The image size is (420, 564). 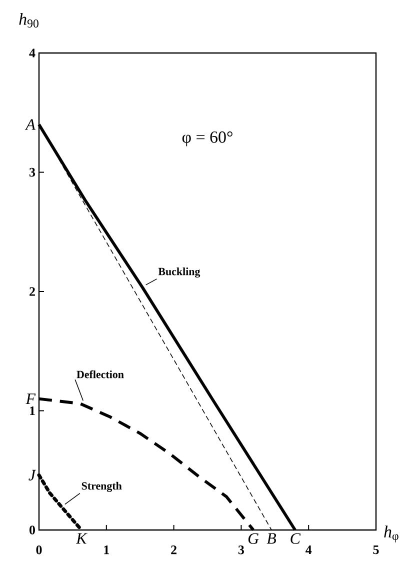 What do you see at coordinates (207, 138) in the screenshot?
I see `annotation: φ = 60°` at bounding box center [207, 138].